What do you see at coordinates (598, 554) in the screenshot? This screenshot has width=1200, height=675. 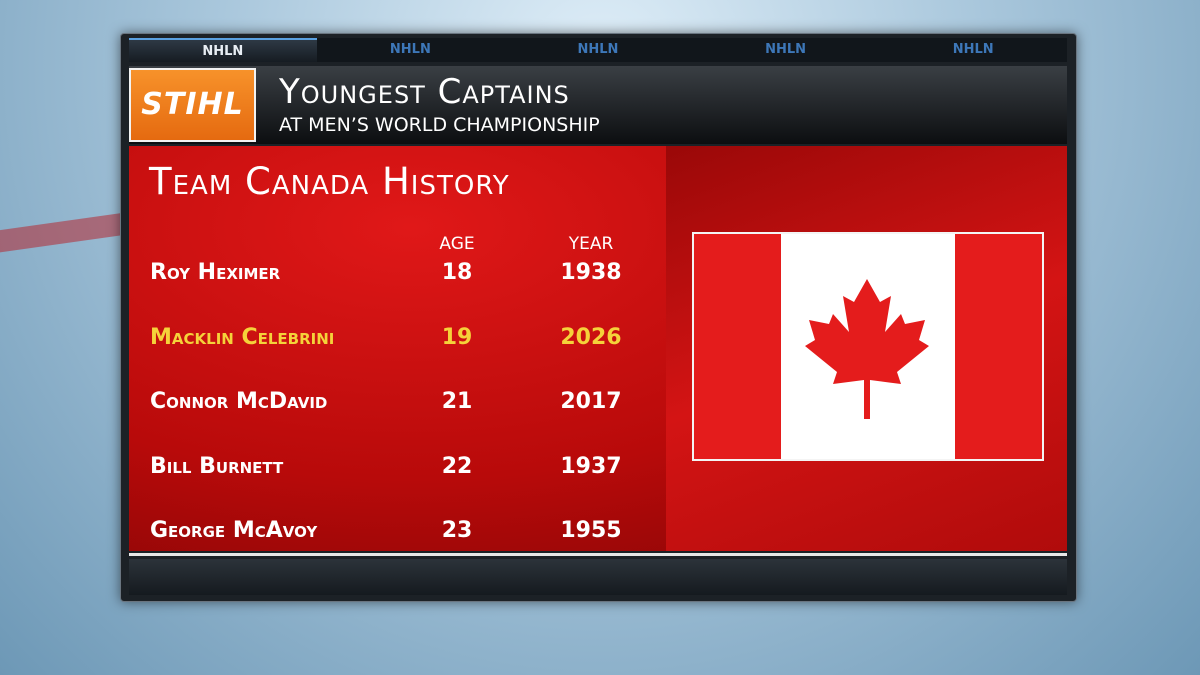 I see `divider` at bounding box center [598, 554].